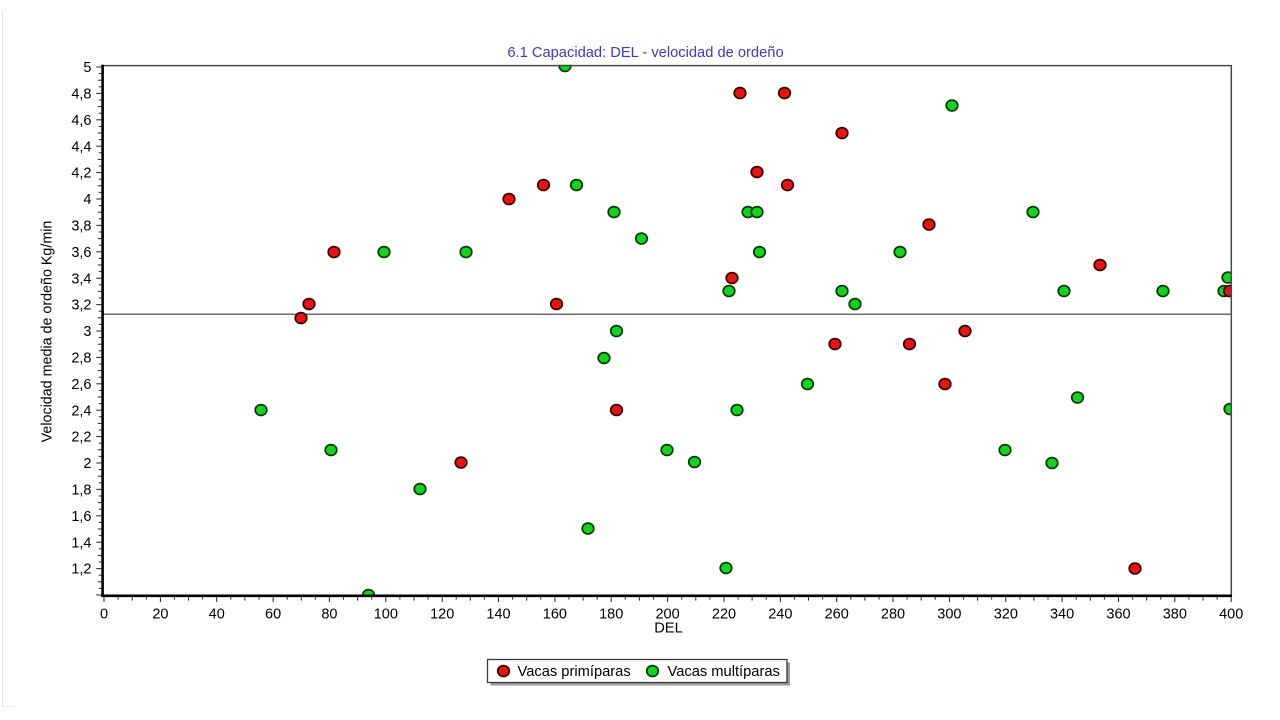 The image size is (1280, 720). Describe the element at coordinates (667, 614) in the screenshot. I see `svg-text: 200` at that location.